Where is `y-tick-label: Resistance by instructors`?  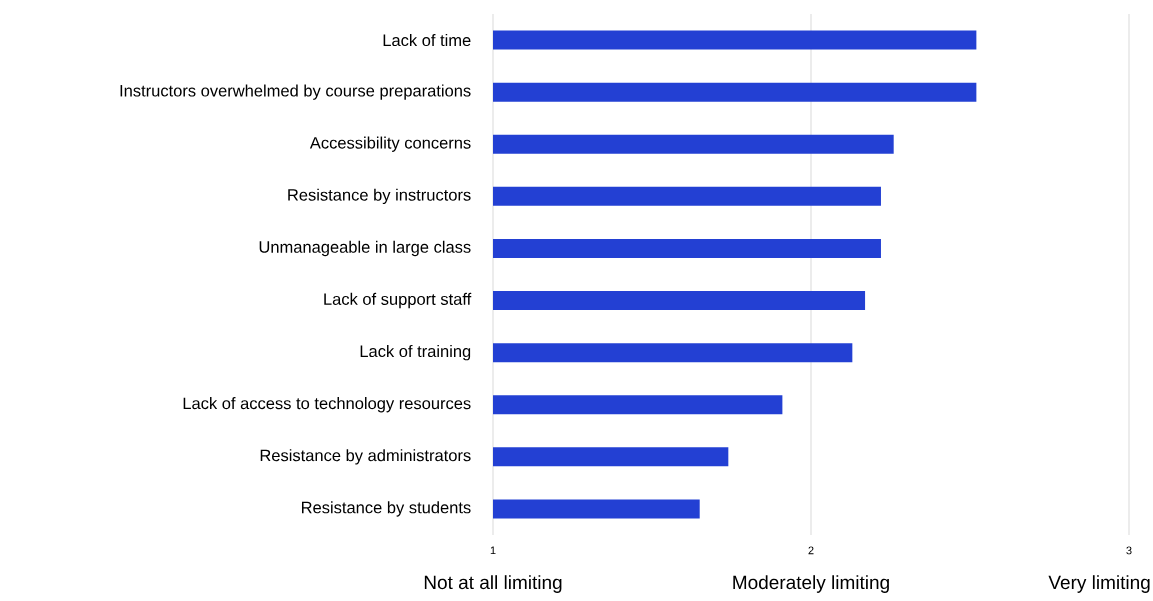 y-tick-label: Resistance by instructors is located at coordinates (379, 196).